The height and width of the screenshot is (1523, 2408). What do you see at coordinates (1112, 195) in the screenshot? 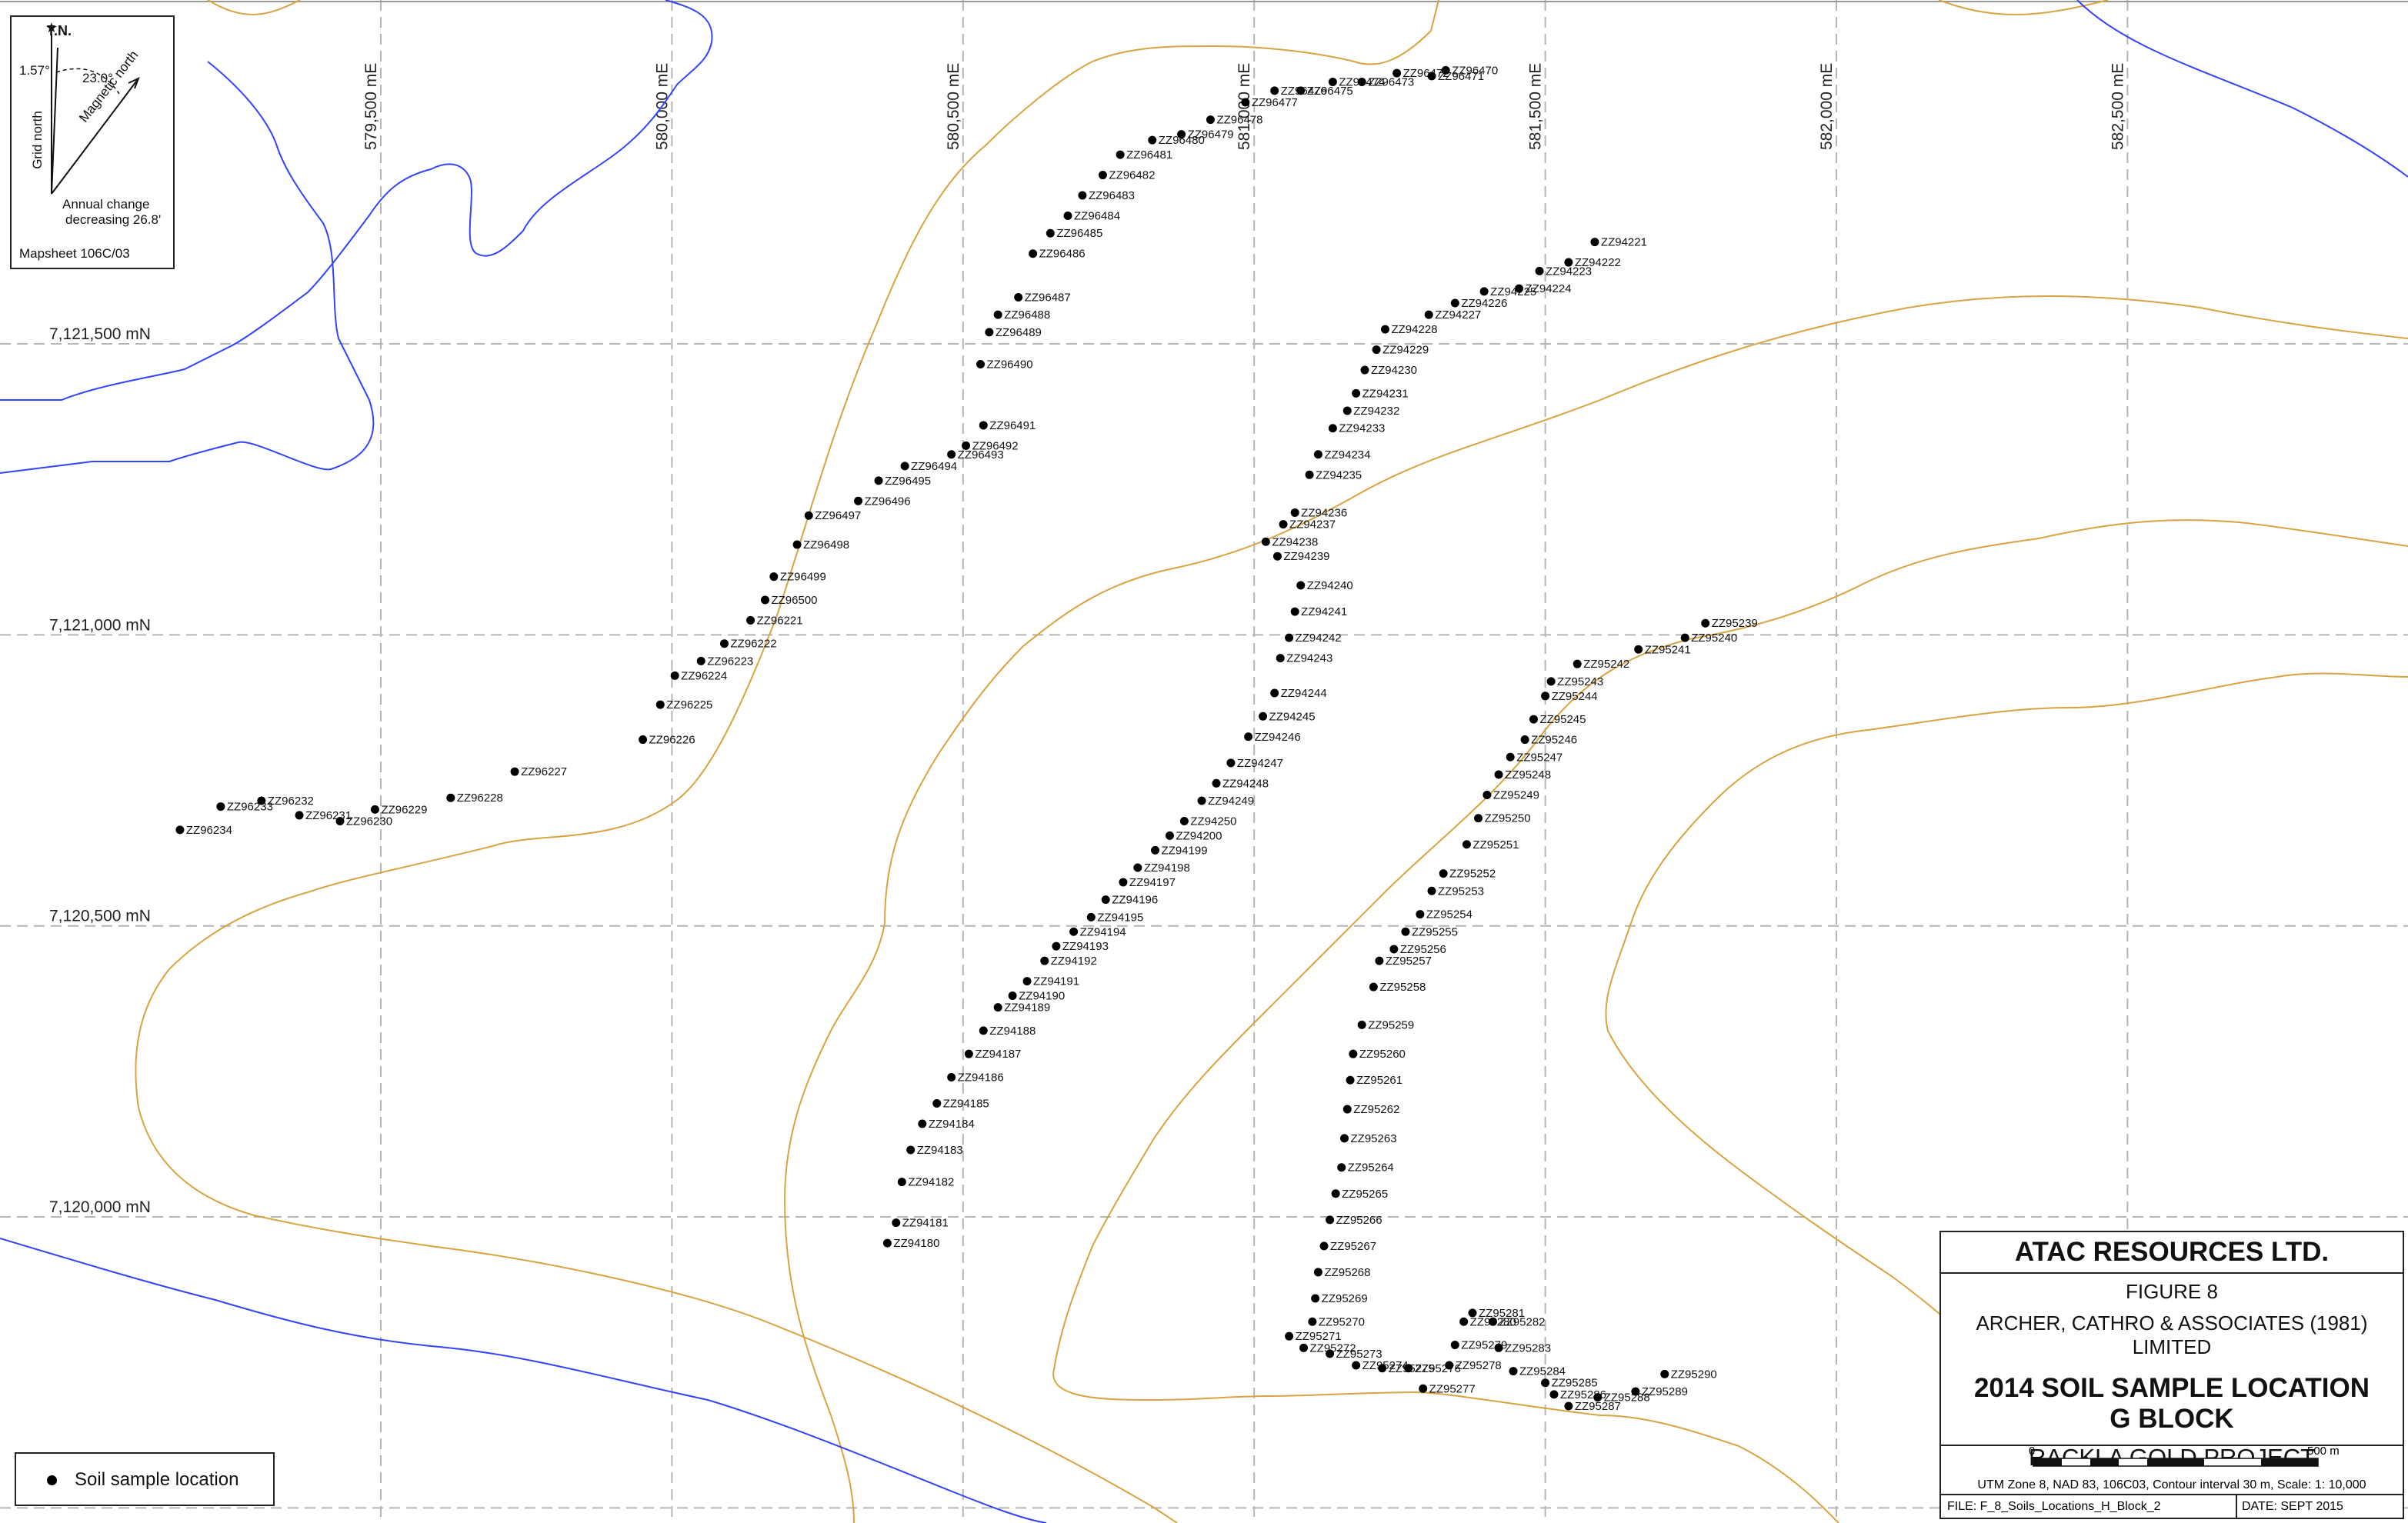
I see `sample-label: ZZ96483` at bounding box center [1112, 195].